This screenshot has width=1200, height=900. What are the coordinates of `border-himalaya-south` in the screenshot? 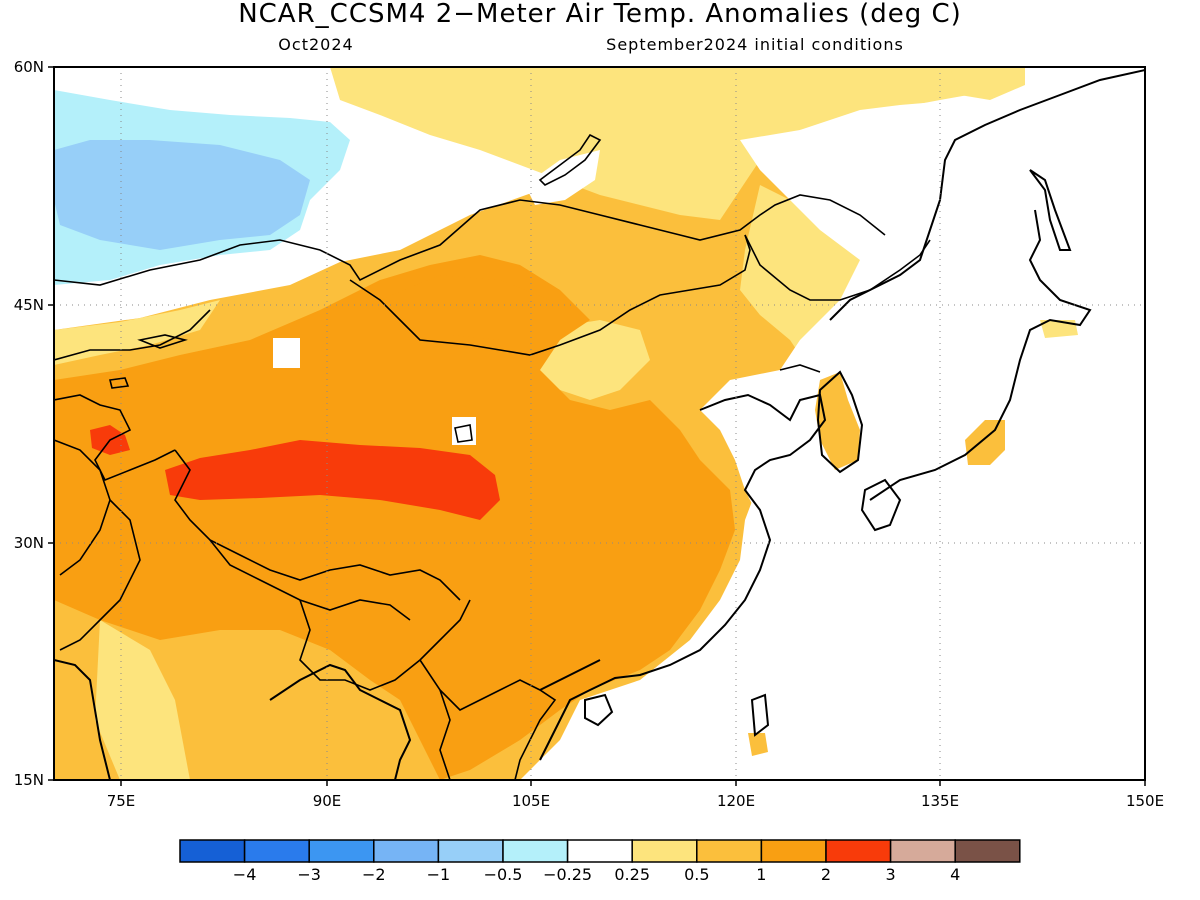 It's located at (310, 580).